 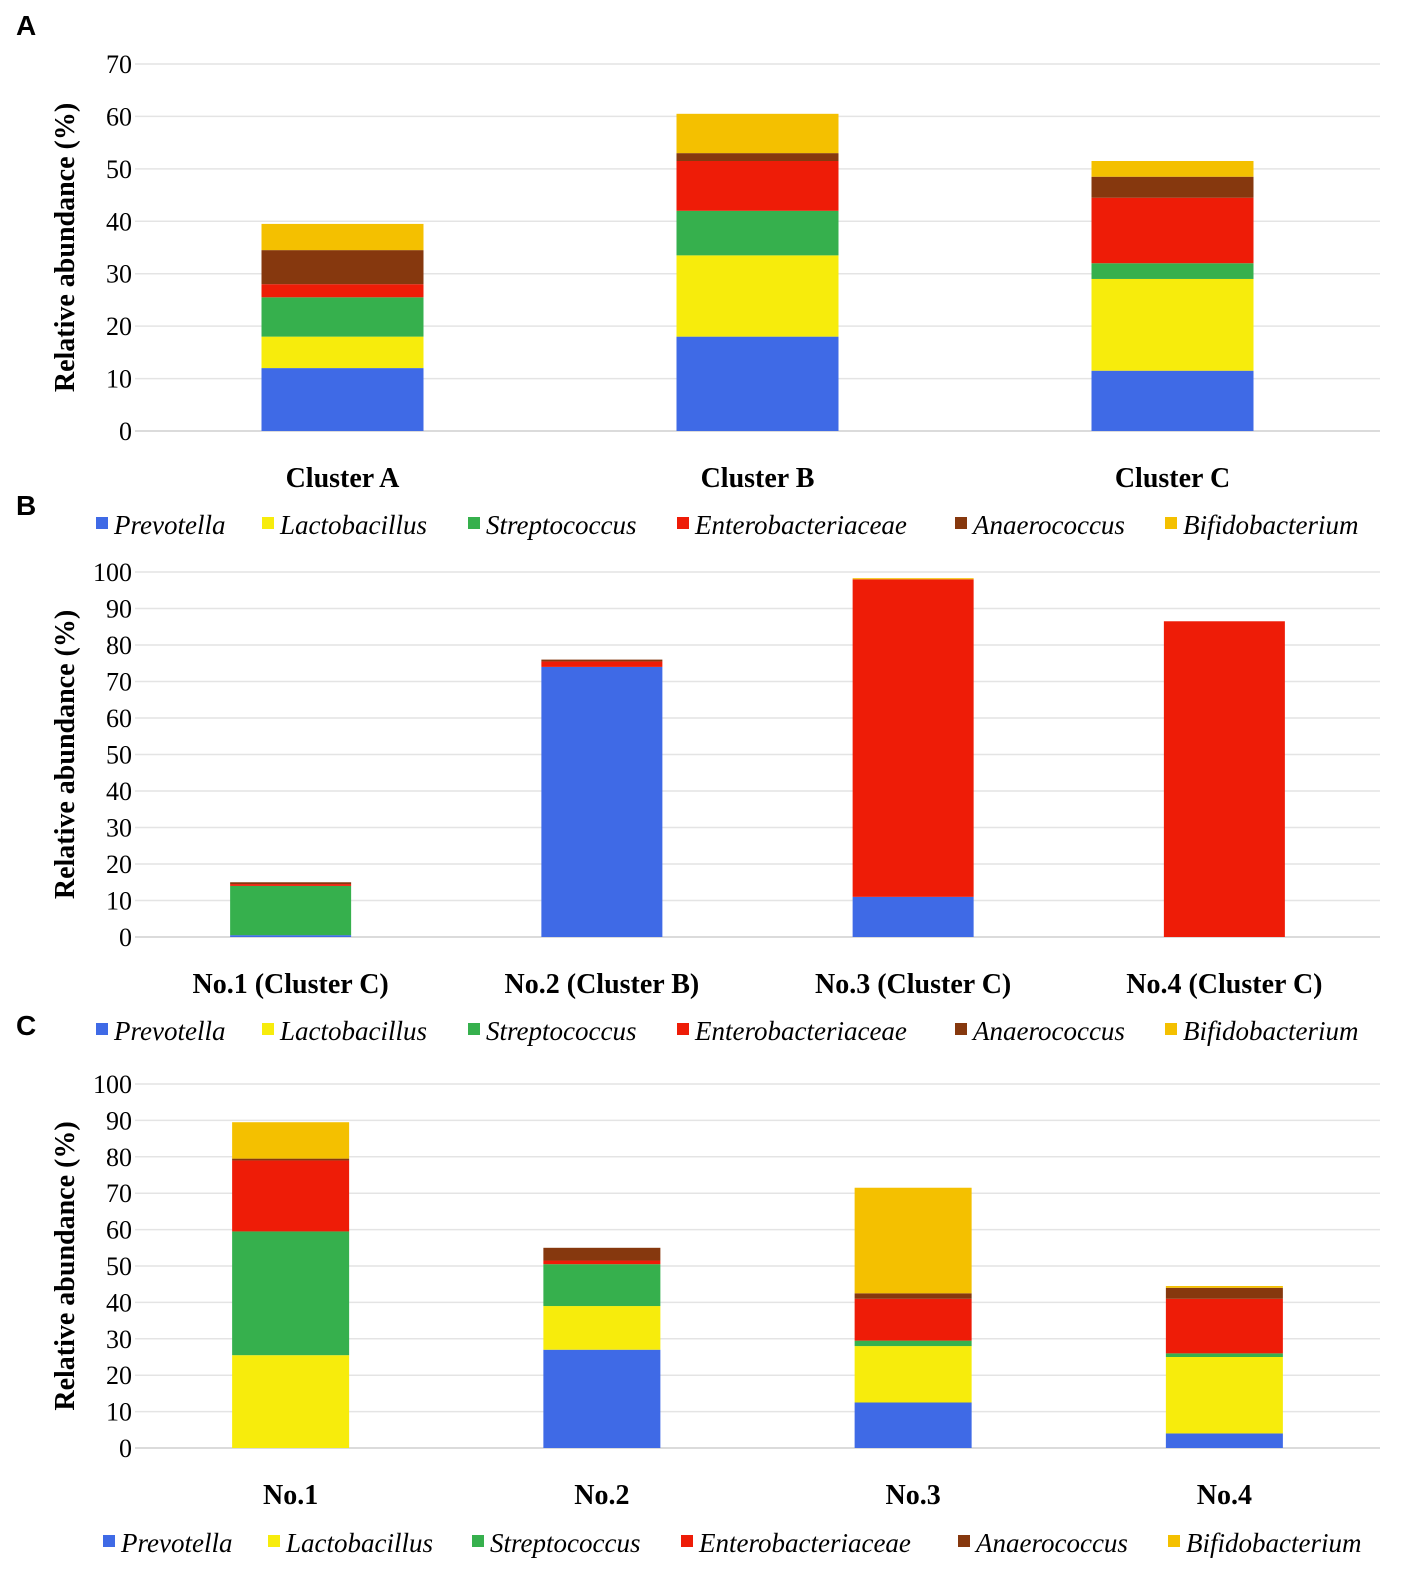 What do you see at coordinates (601, 1495) in the screenshot?
I see `x-category-label: No.2` at bounding box center [601, 1495].